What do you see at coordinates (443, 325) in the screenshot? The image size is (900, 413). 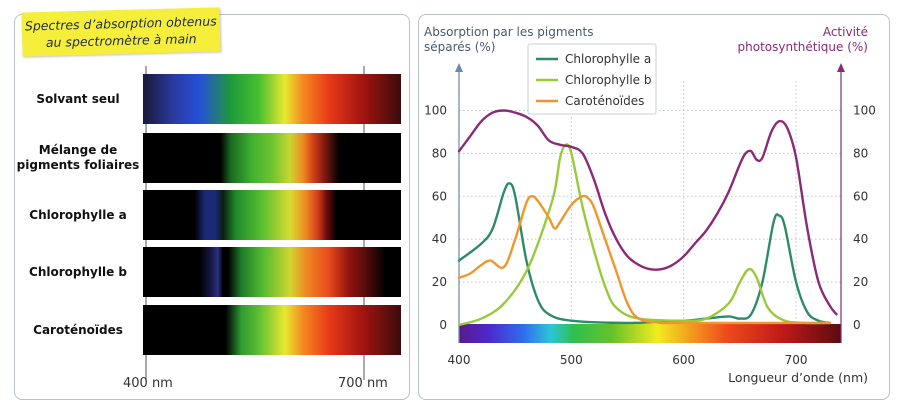 I see `y-tick-label-left: 0` at bounding box center [443, 325].